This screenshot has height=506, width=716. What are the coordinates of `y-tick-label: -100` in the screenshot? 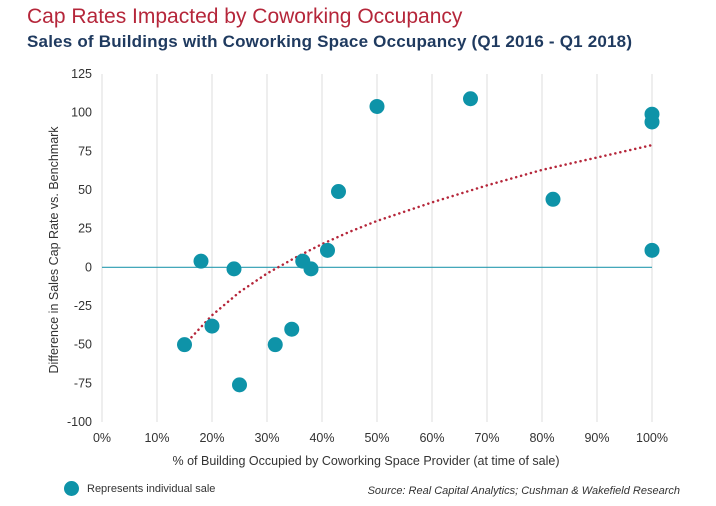 It's located at (79, 422).